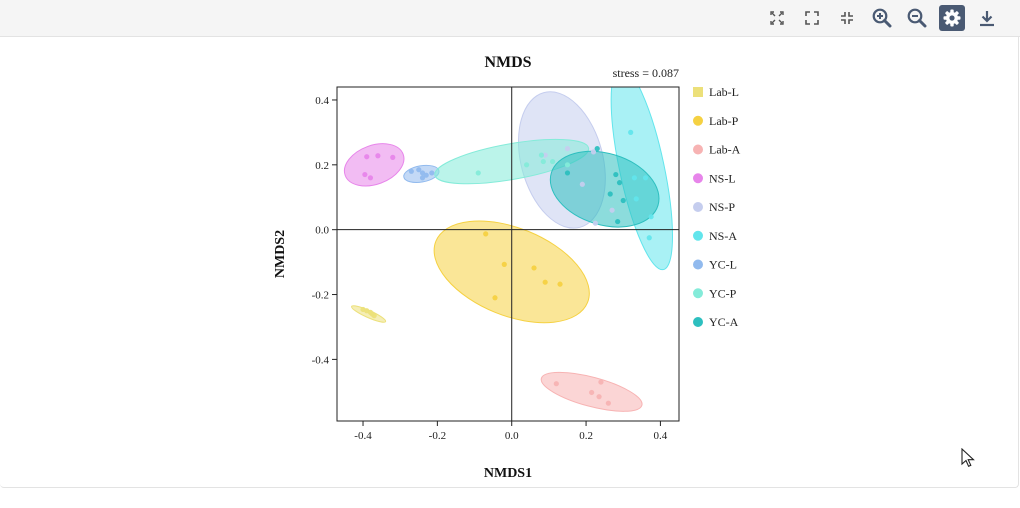  I want to click on x-tick-label: -0.4, so click(363, 436).